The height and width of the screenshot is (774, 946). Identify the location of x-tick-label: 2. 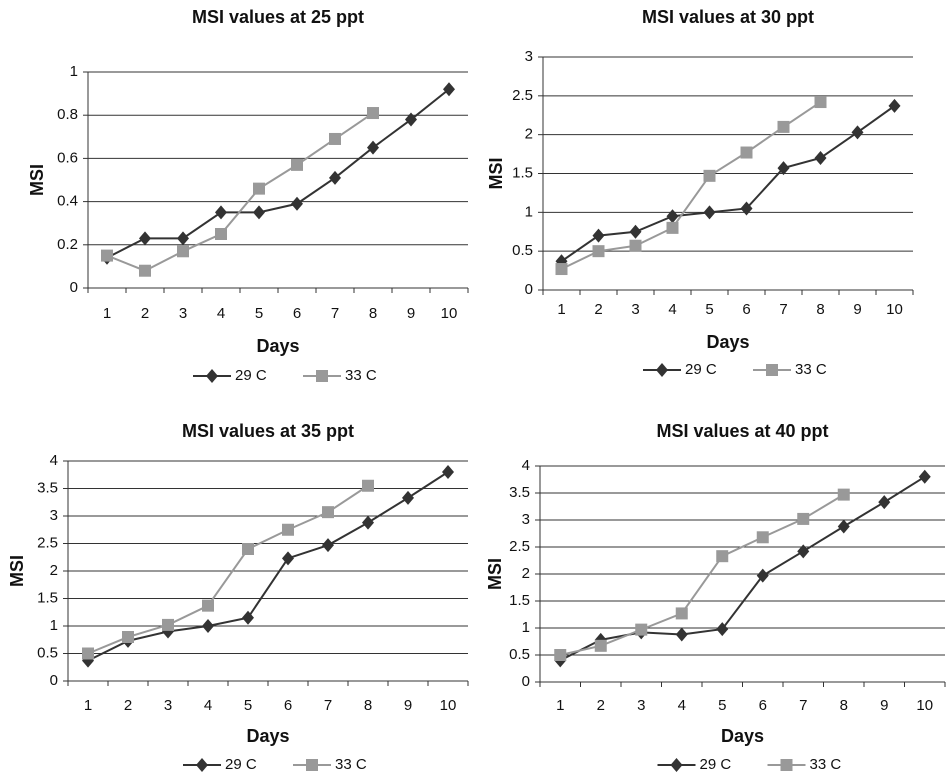
(128, 705).